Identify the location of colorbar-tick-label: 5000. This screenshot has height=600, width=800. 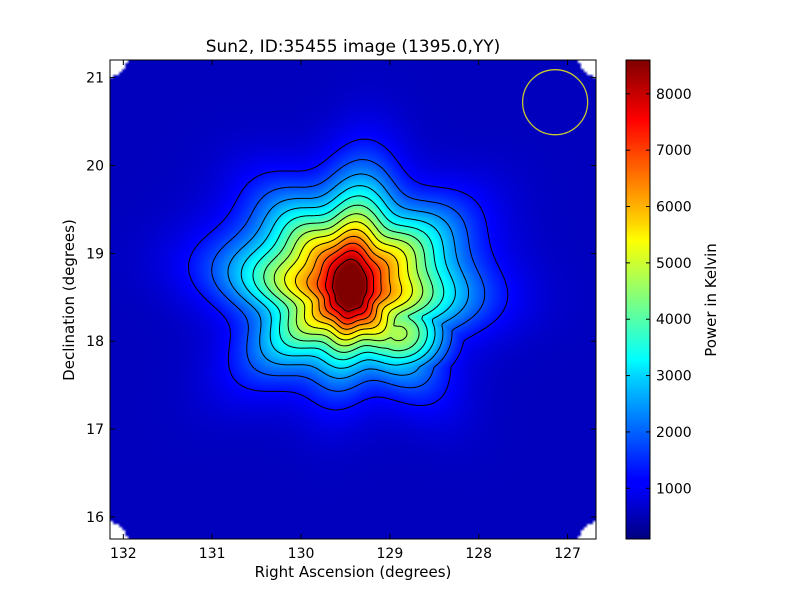
(674, 264).